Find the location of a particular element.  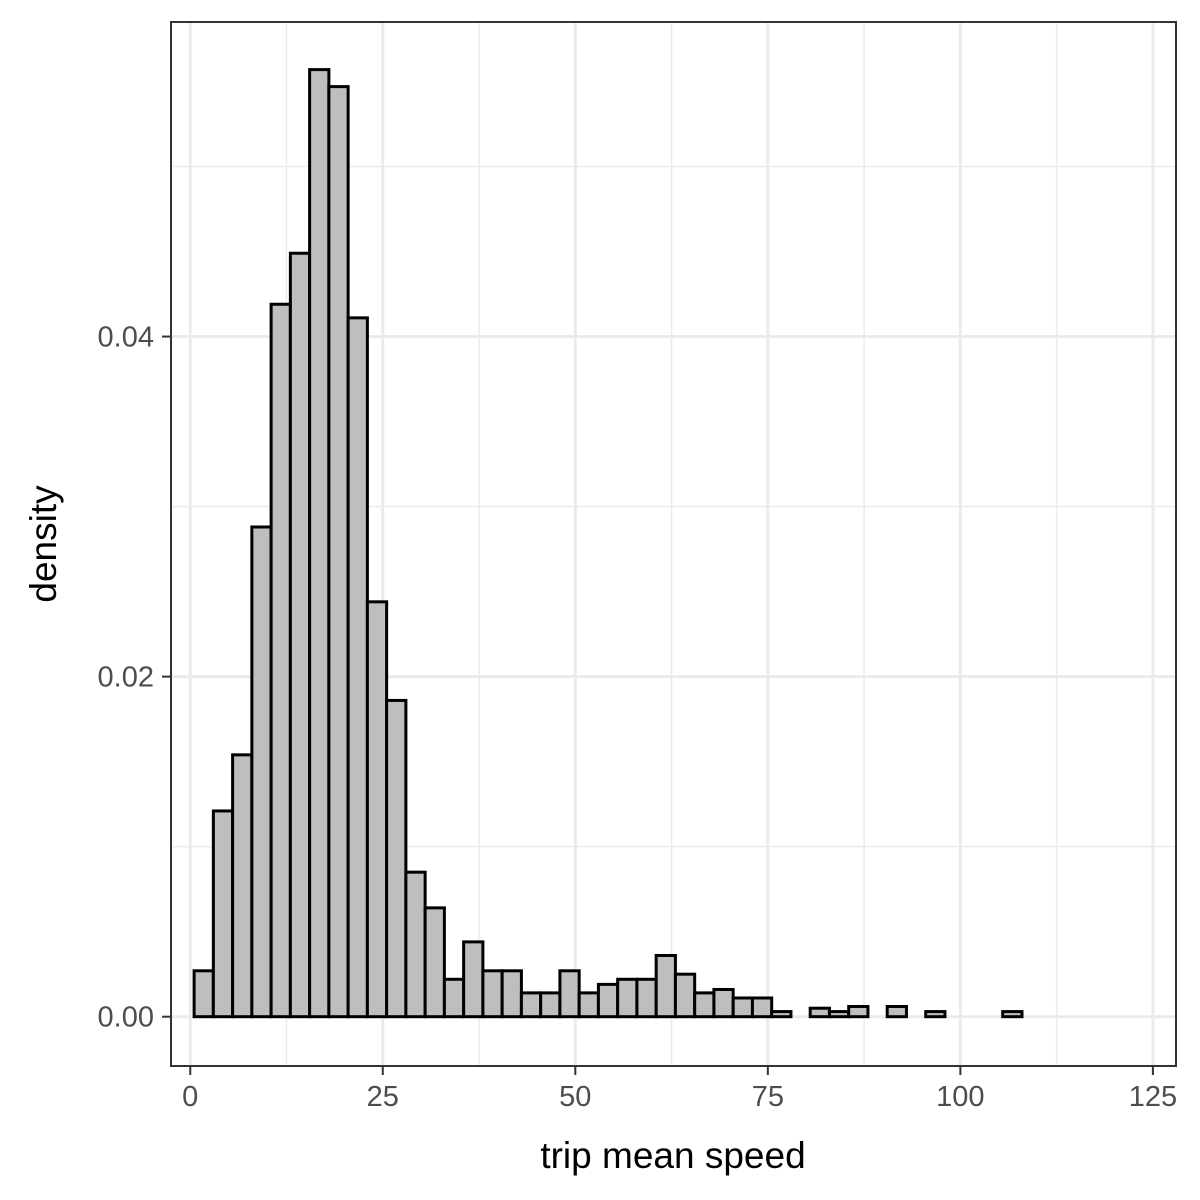

x-axis-title: trip mean speed is located at coordinates (672, 1155).